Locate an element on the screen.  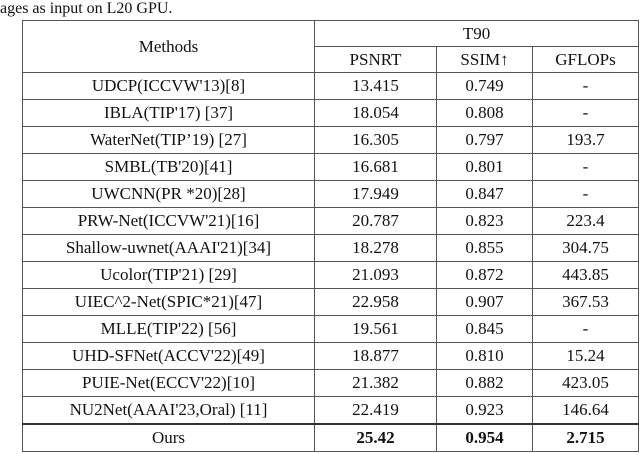
value-cell: 0.847 is located at coordinates (484, 194).